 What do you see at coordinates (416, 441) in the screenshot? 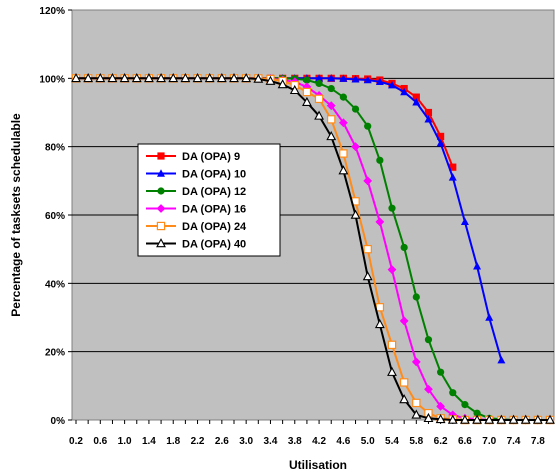
I see `x-tick-label: 5.8` at bounding box center [416, 441].